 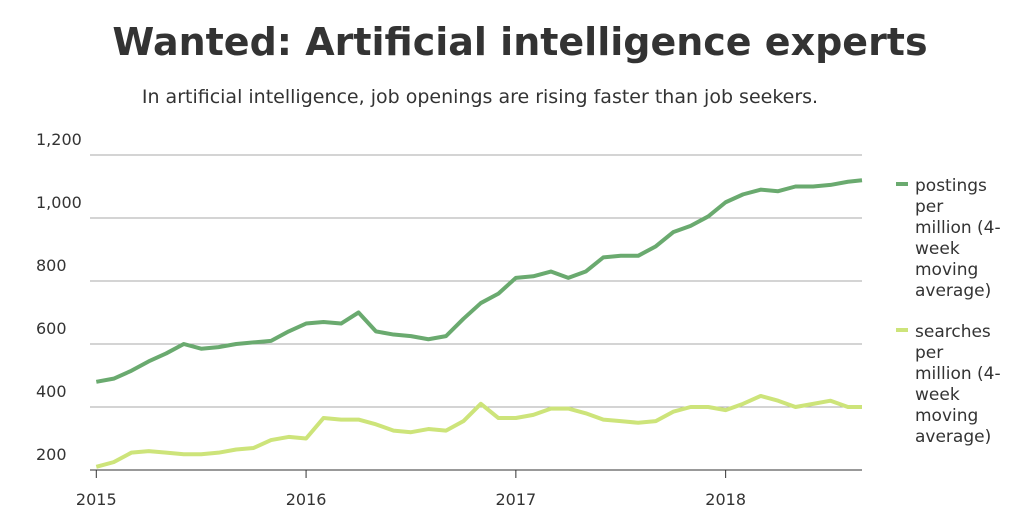 What do you see at coordinates (51, 328) in the screenshot?
I see `y-tick-label: 600` at bounding box center [51, 328].